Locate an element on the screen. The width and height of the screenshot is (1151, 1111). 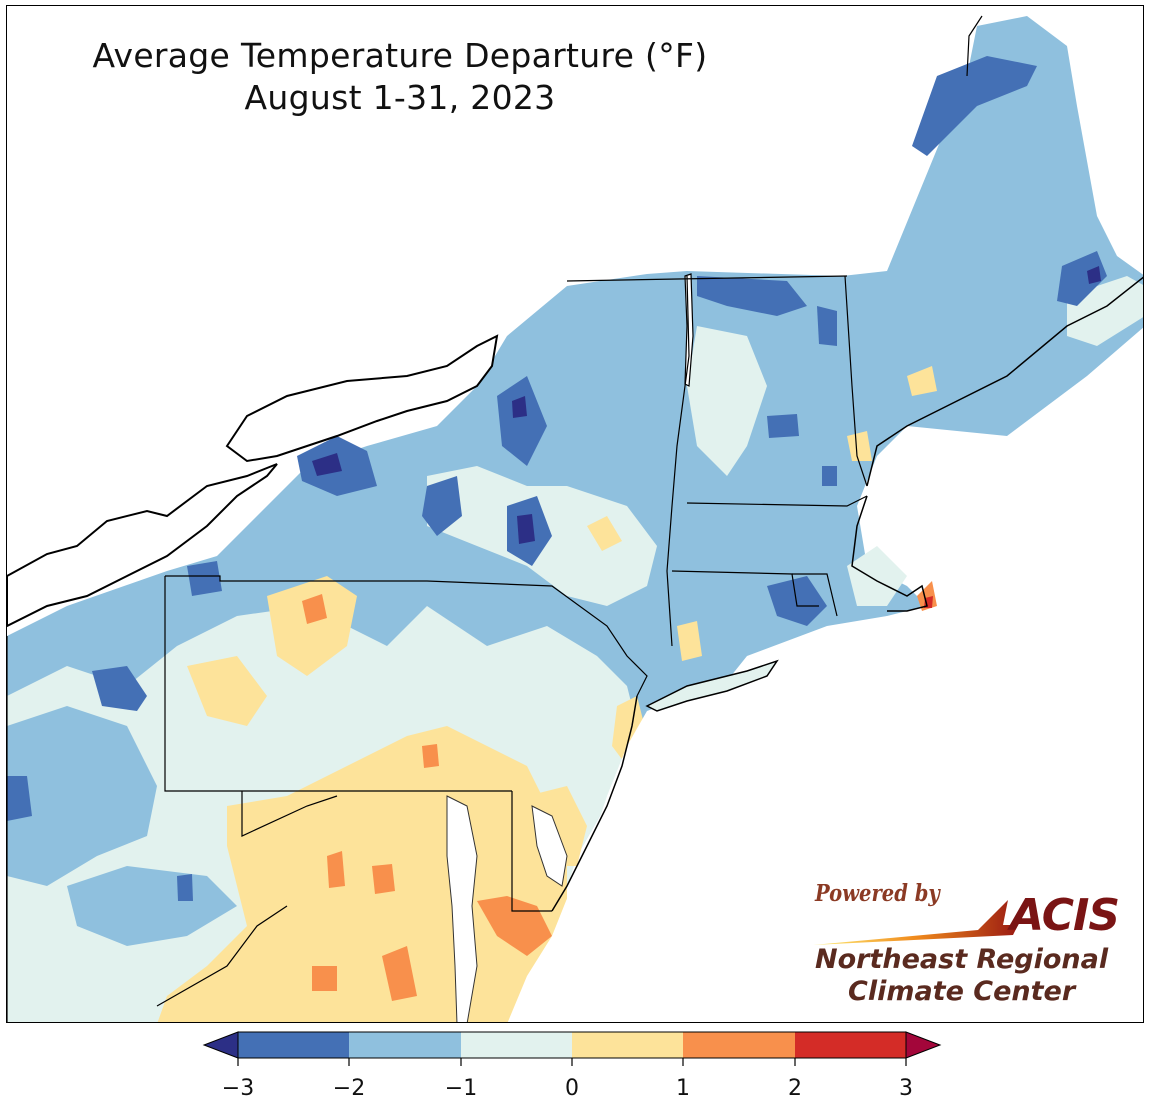
zone-cool-cny is located at coordinates (522, 421).